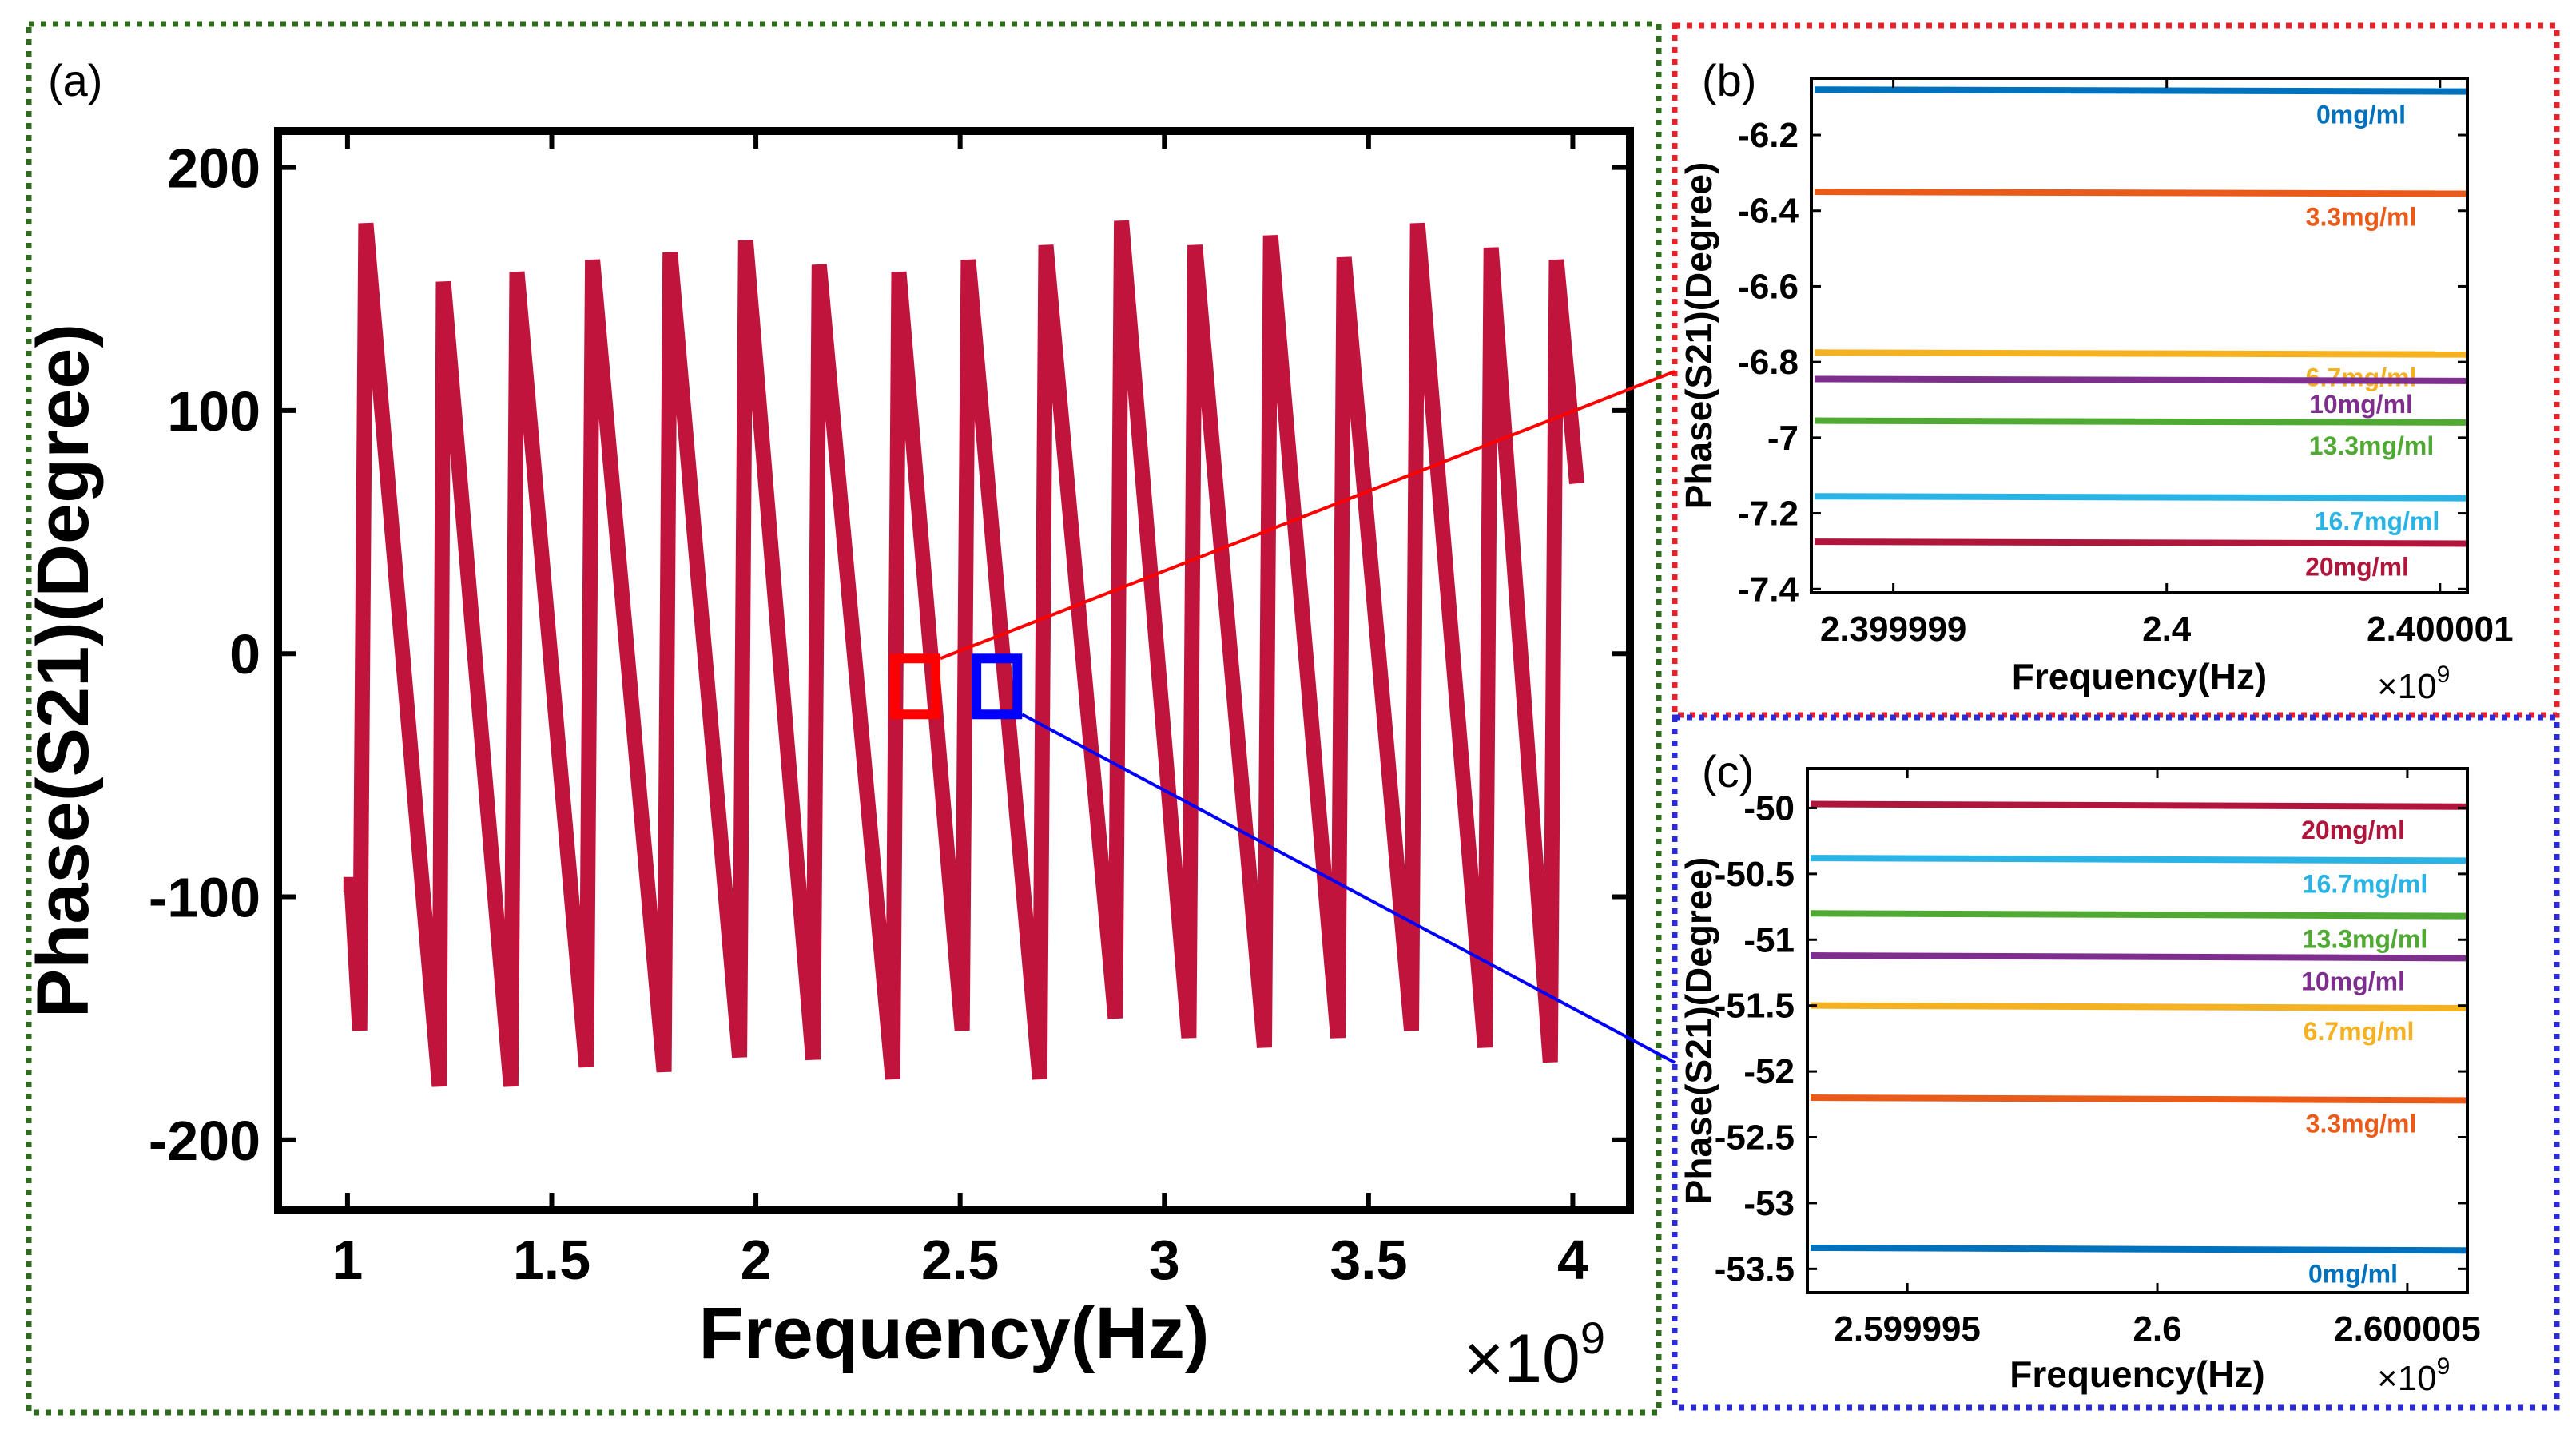 This screenshot has width=2576, height=1442. Describe the element at coordinates (1768, 286) in the screenshot. I see `y-tick-label: -6.6` at that location.